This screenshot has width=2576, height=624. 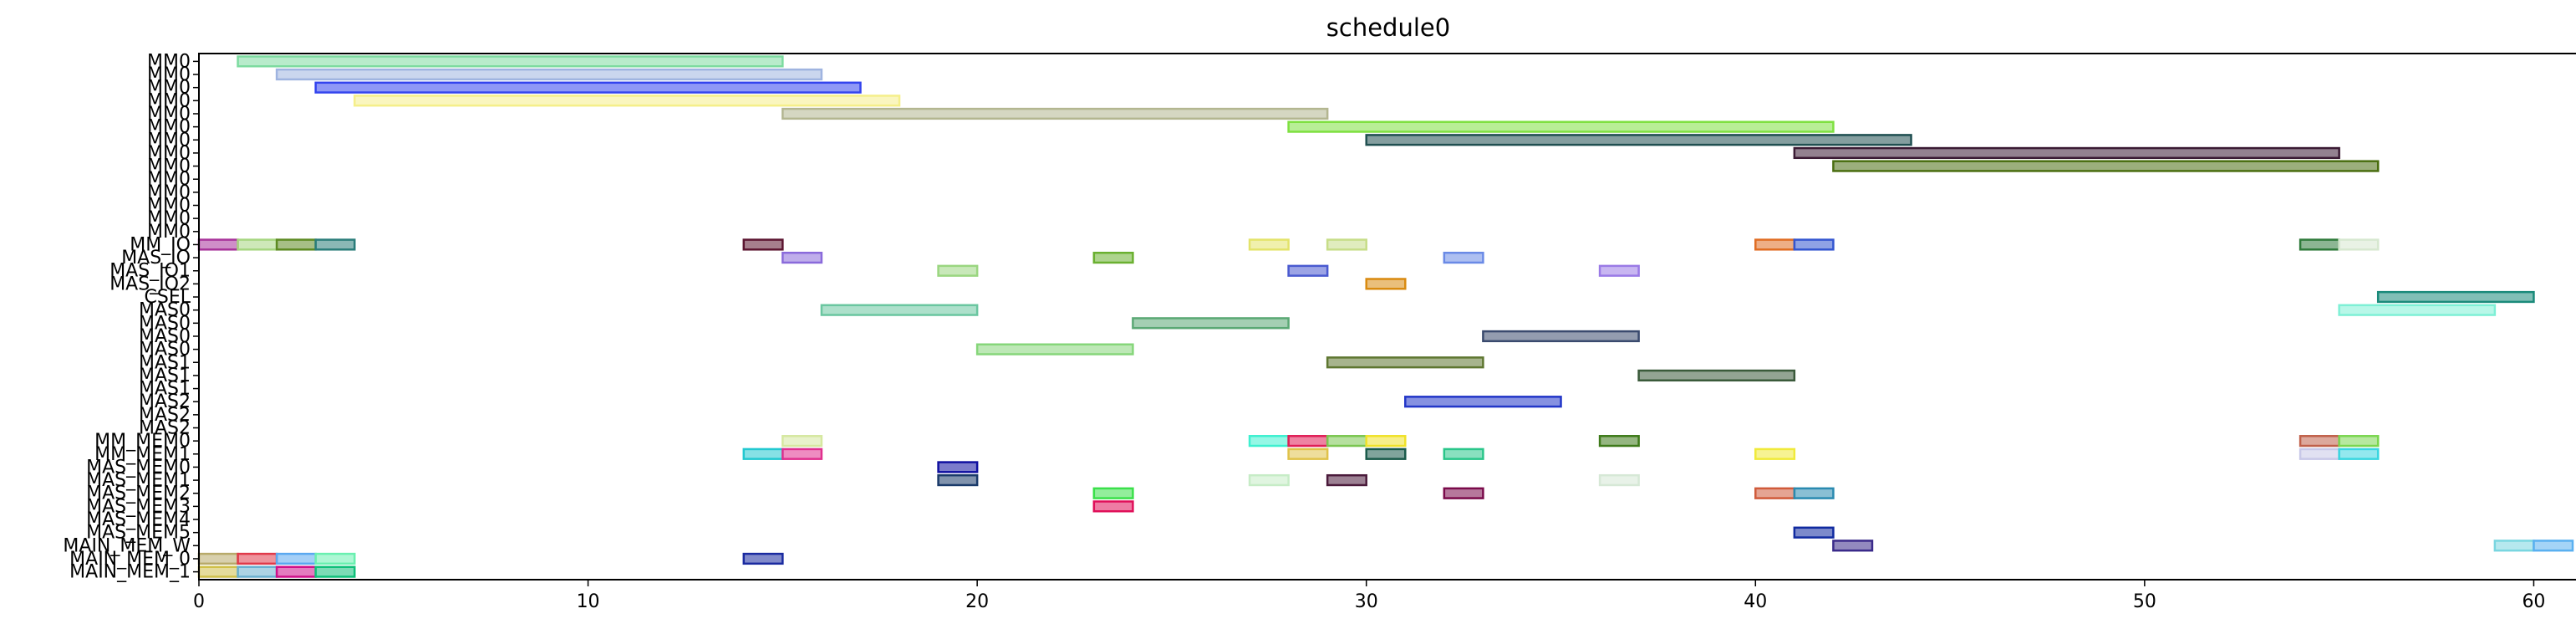 I want to click on x-tick-label: 20, so click(x=977, y=601).